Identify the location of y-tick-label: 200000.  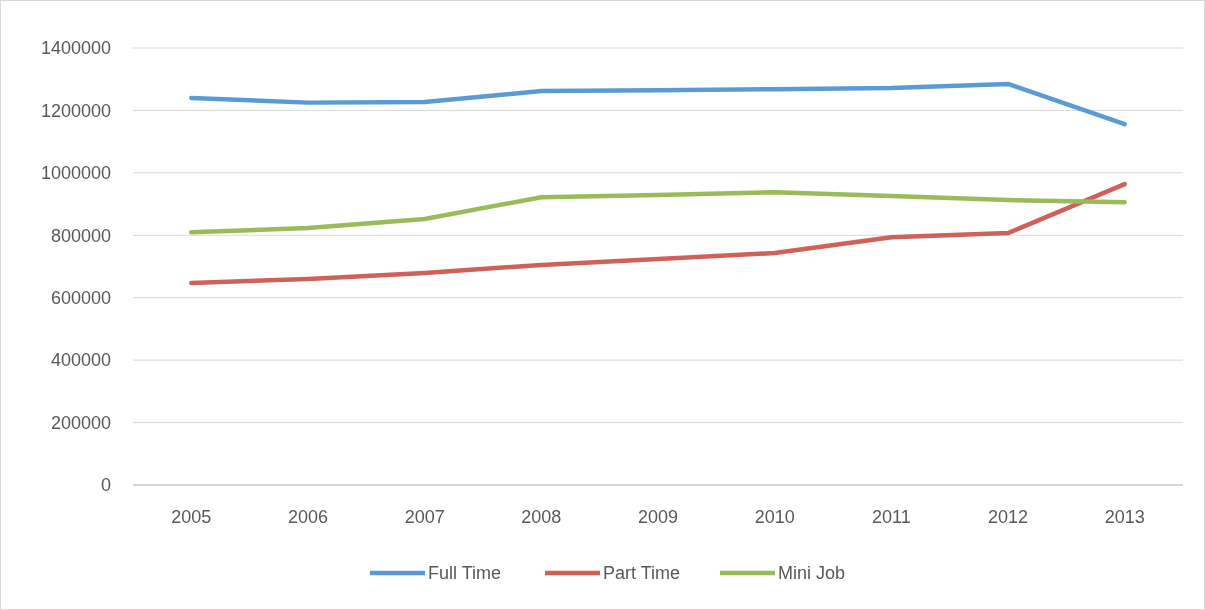
(80, 422).